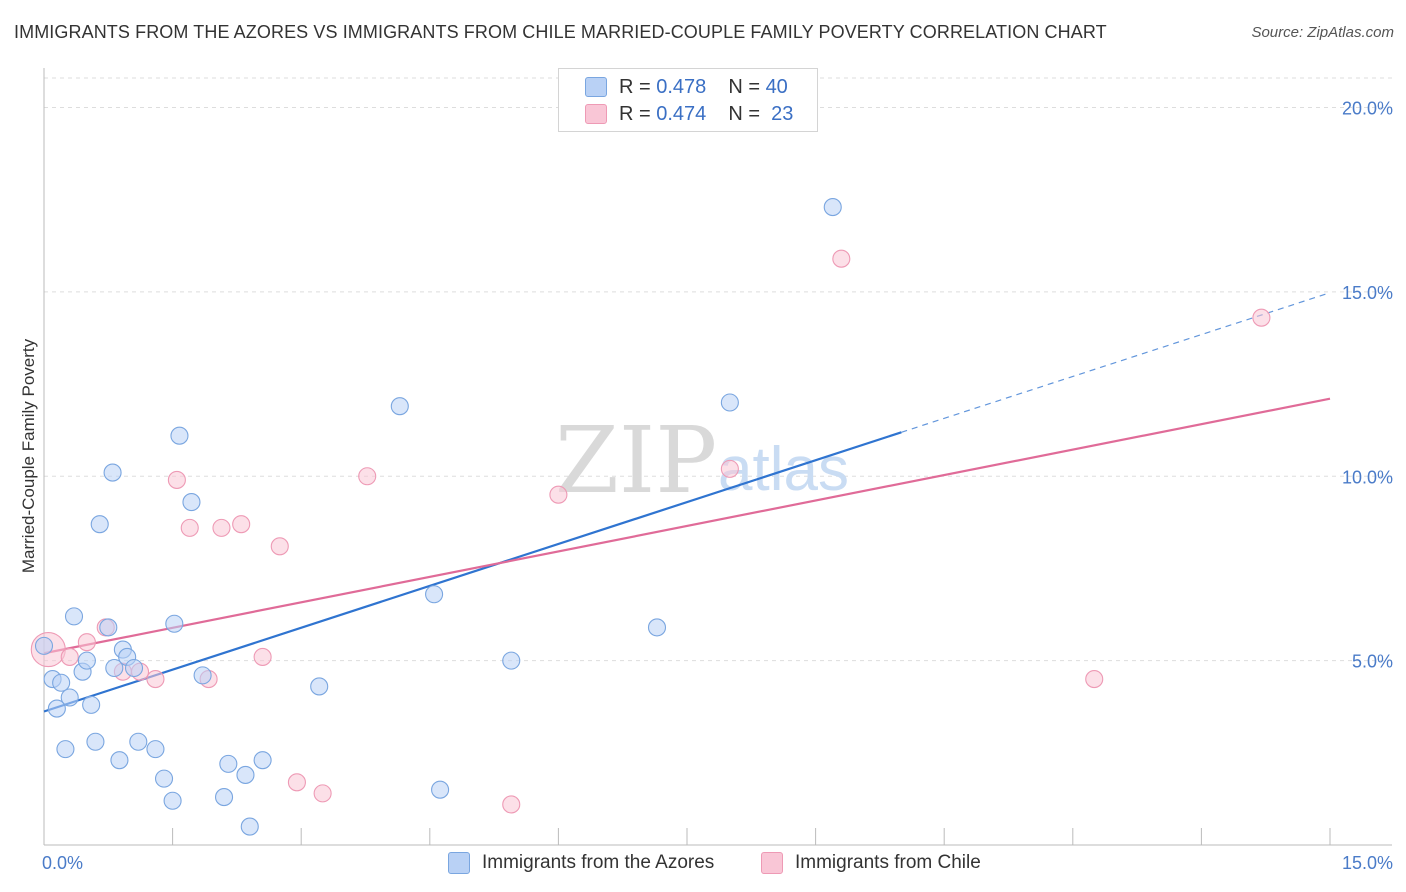  Describe the element at coordinates (888, 862) in the screenshot. I see `bottom-legend-label-chile: Immigrants from Chile` at that location.